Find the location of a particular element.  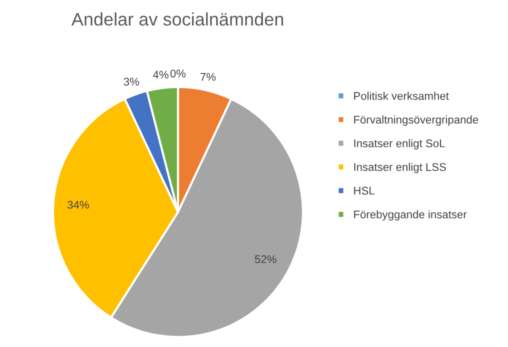

data-label: 4% is located at coordinates (160, 74).